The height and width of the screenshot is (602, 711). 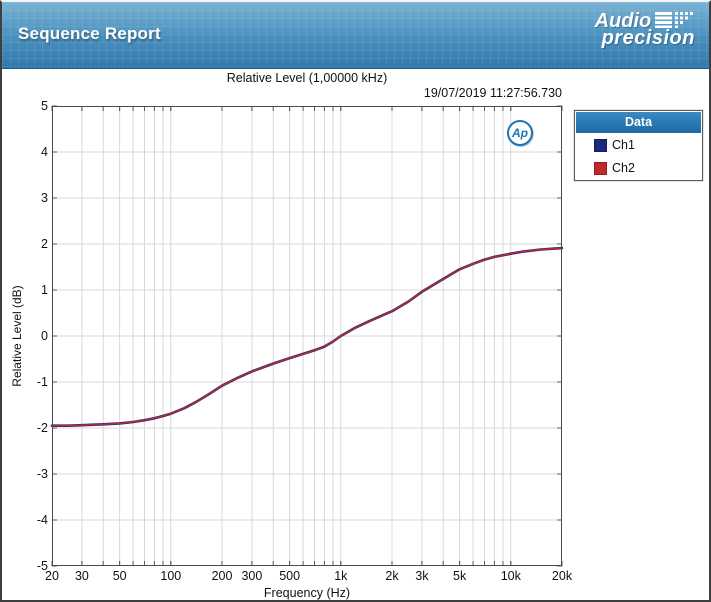 What do you see at coordinates (562, 576) in the screenshot?
I see `x-tick-label: 20k` at bounding box center [562, 576].